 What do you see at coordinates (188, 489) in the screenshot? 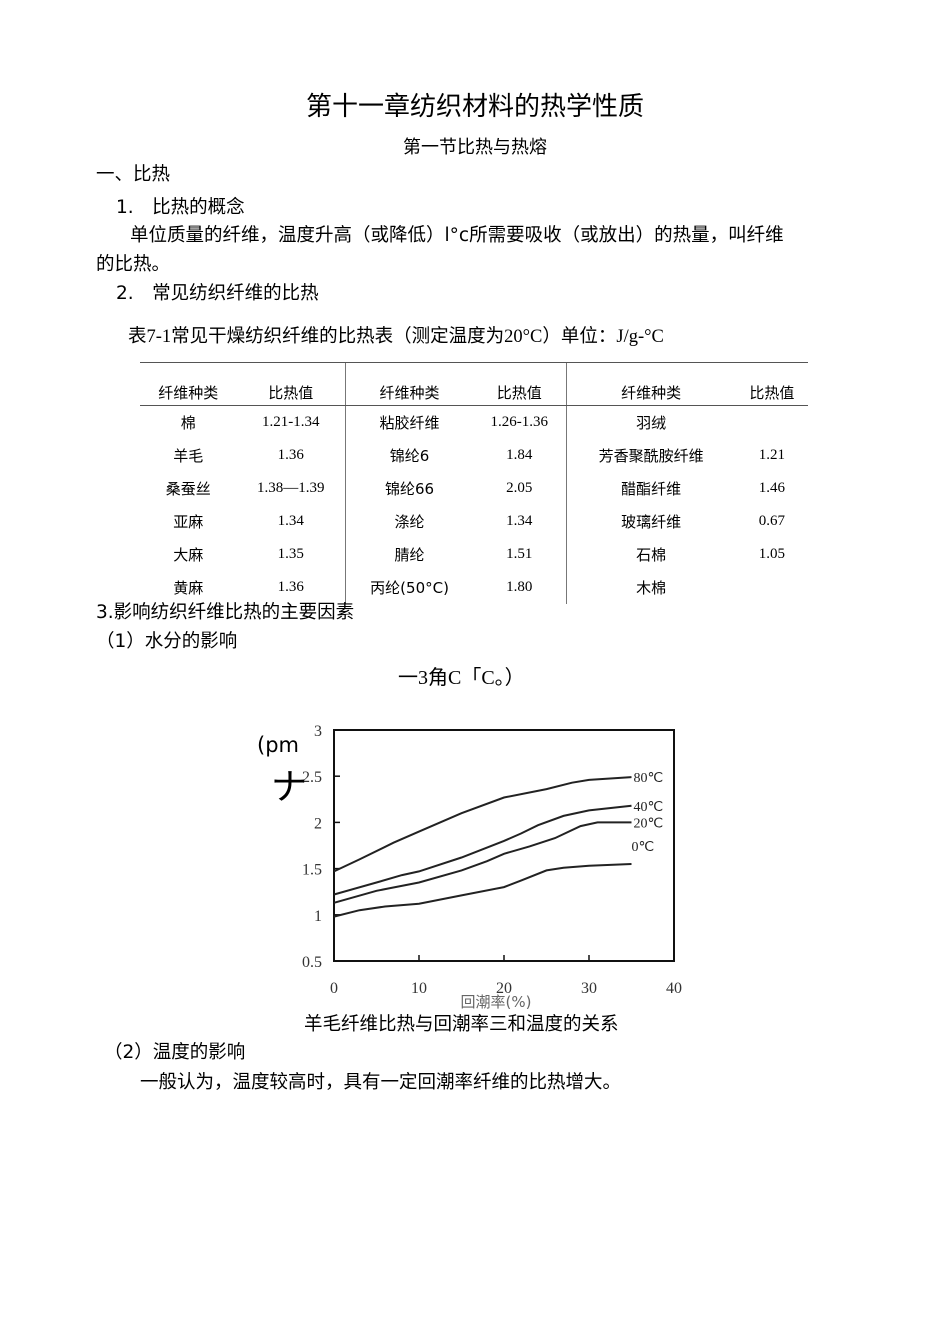
I see `fiber-type: 桑蚕丝` at bounding box center [188, 489].